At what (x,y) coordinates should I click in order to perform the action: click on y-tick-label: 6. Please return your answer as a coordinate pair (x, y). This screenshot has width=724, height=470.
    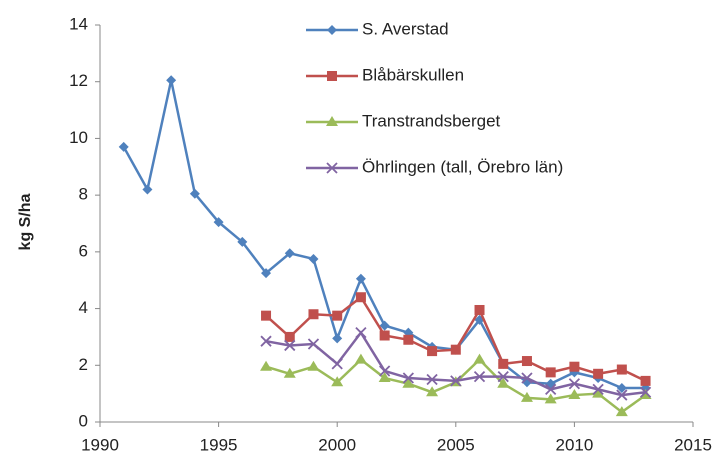
    Looking at the image, I should click on (83, 250).